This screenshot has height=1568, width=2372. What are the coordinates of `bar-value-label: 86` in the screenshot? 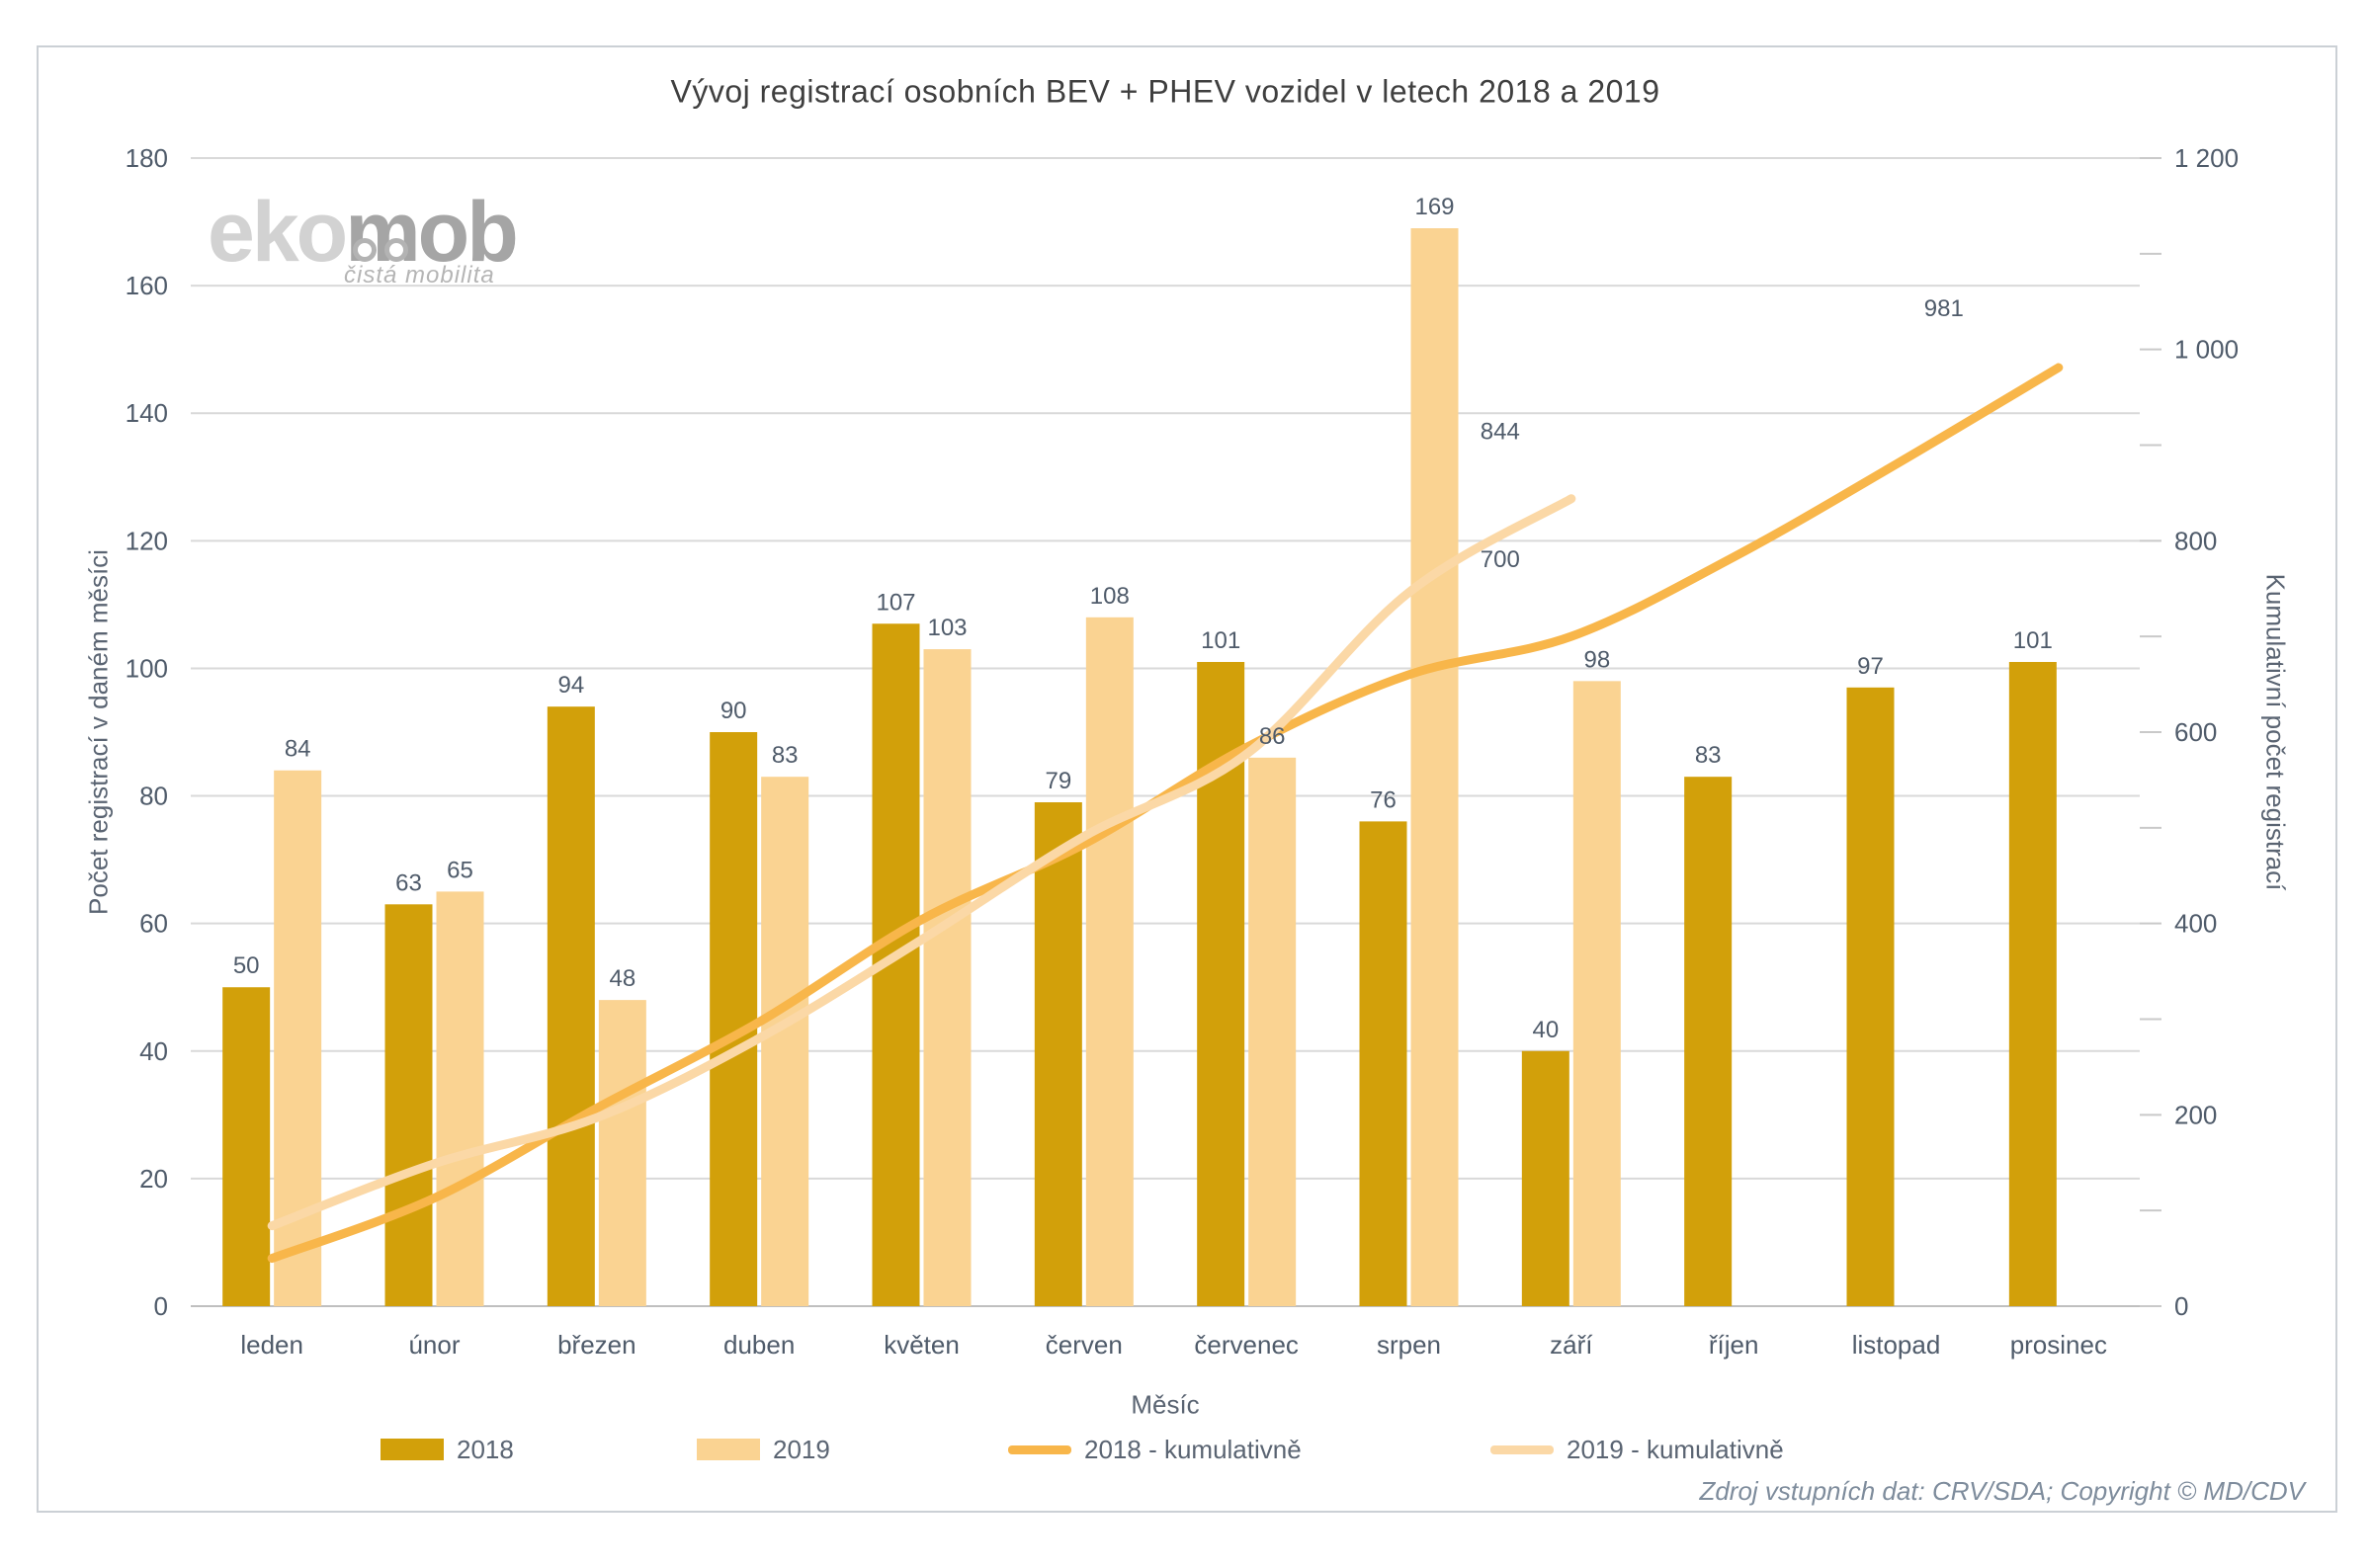 It's located at (1272, 736).